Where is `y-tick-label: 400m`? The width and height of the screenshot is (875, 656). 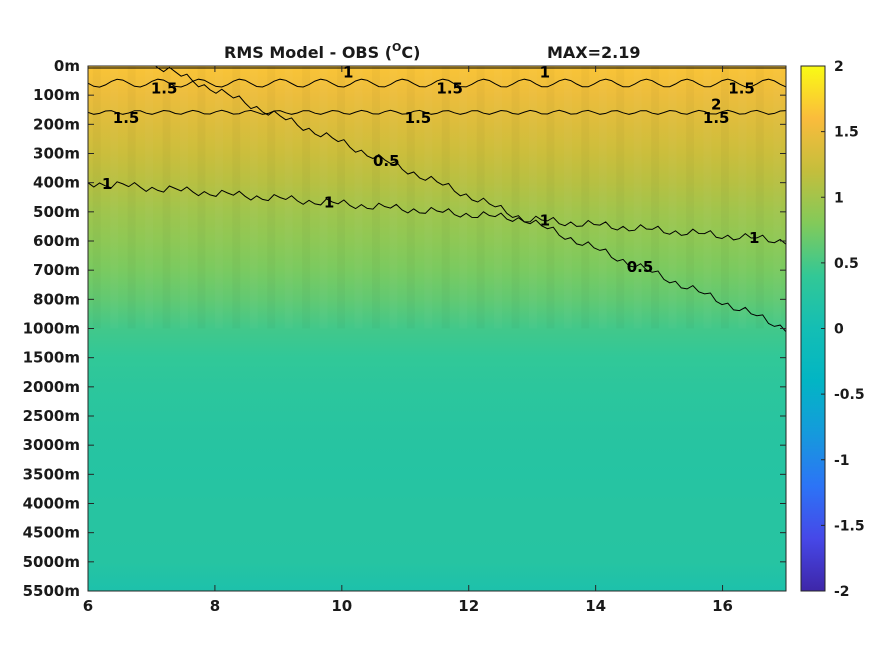
y-tick-label: 400m is located at coordinates (56, 183).